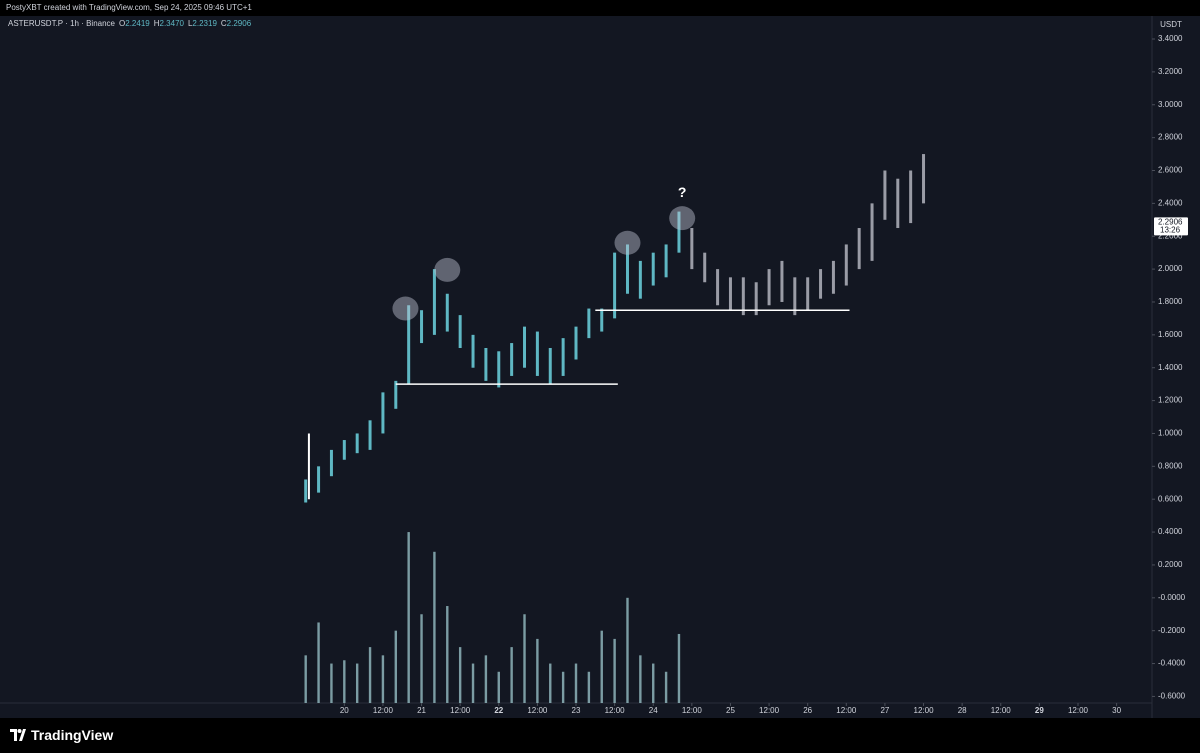 The height and width of the screenshot is (753, 1200). What do you see at coordinates (1170, 170) in the screenshot?
I see `y-tick-label: 2.6000` at bounding box center [1170, 170].